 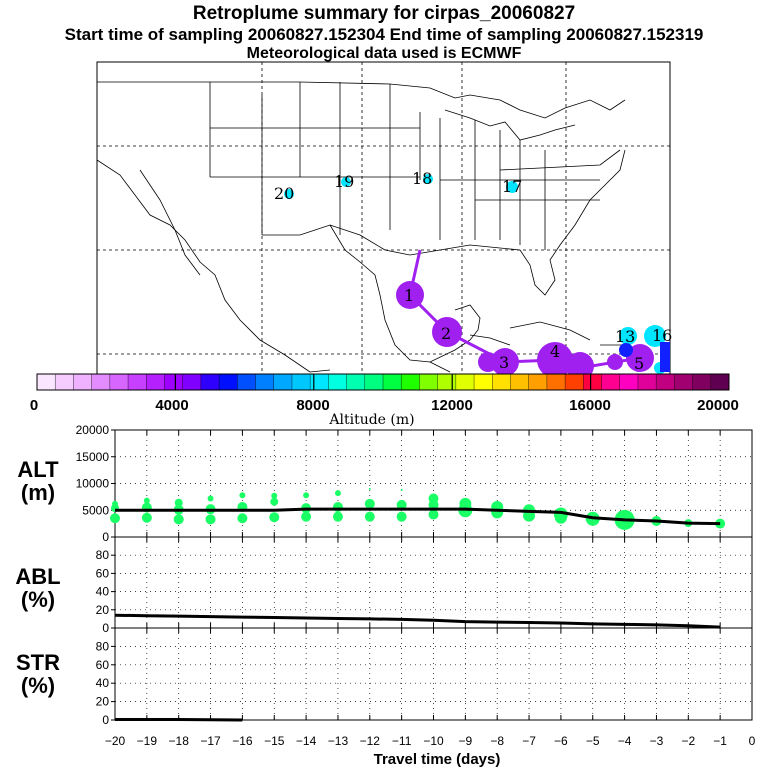 What do you see at coordinates (657, 741) in the screenshot?
I see `x-tick-label: −3` at bounding box center [657, 741].